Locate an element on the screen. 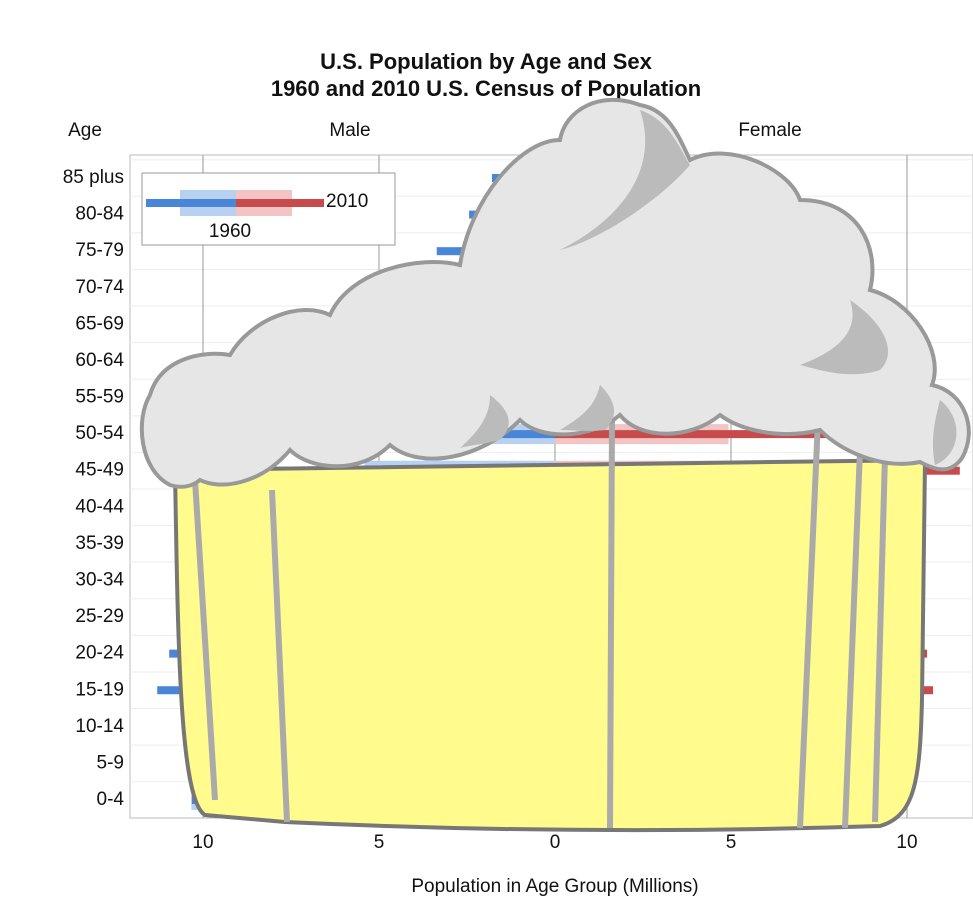 Image resolution: width=973 pixels, height=900 pixels. y-tick-label: 45-49 is located at coordinates (99, 470).